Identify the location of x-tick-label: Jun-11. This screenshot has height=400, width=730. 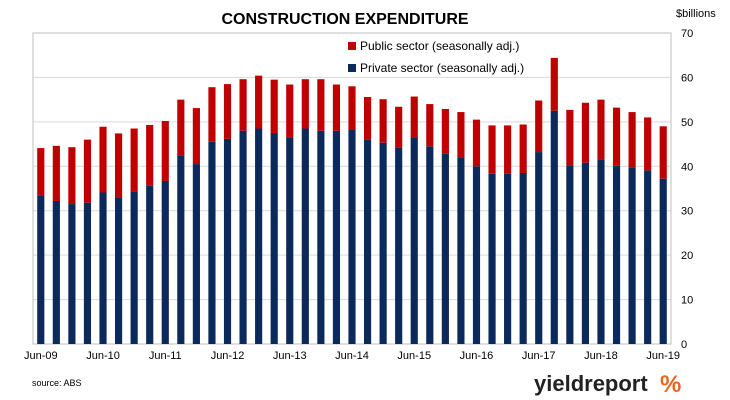
(165, 356).